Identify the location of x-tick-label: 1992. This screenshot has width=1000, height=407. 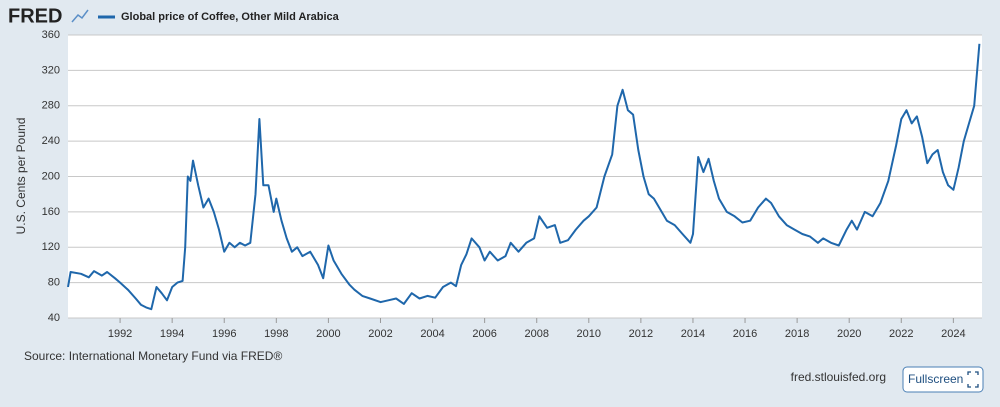
(120, 334).